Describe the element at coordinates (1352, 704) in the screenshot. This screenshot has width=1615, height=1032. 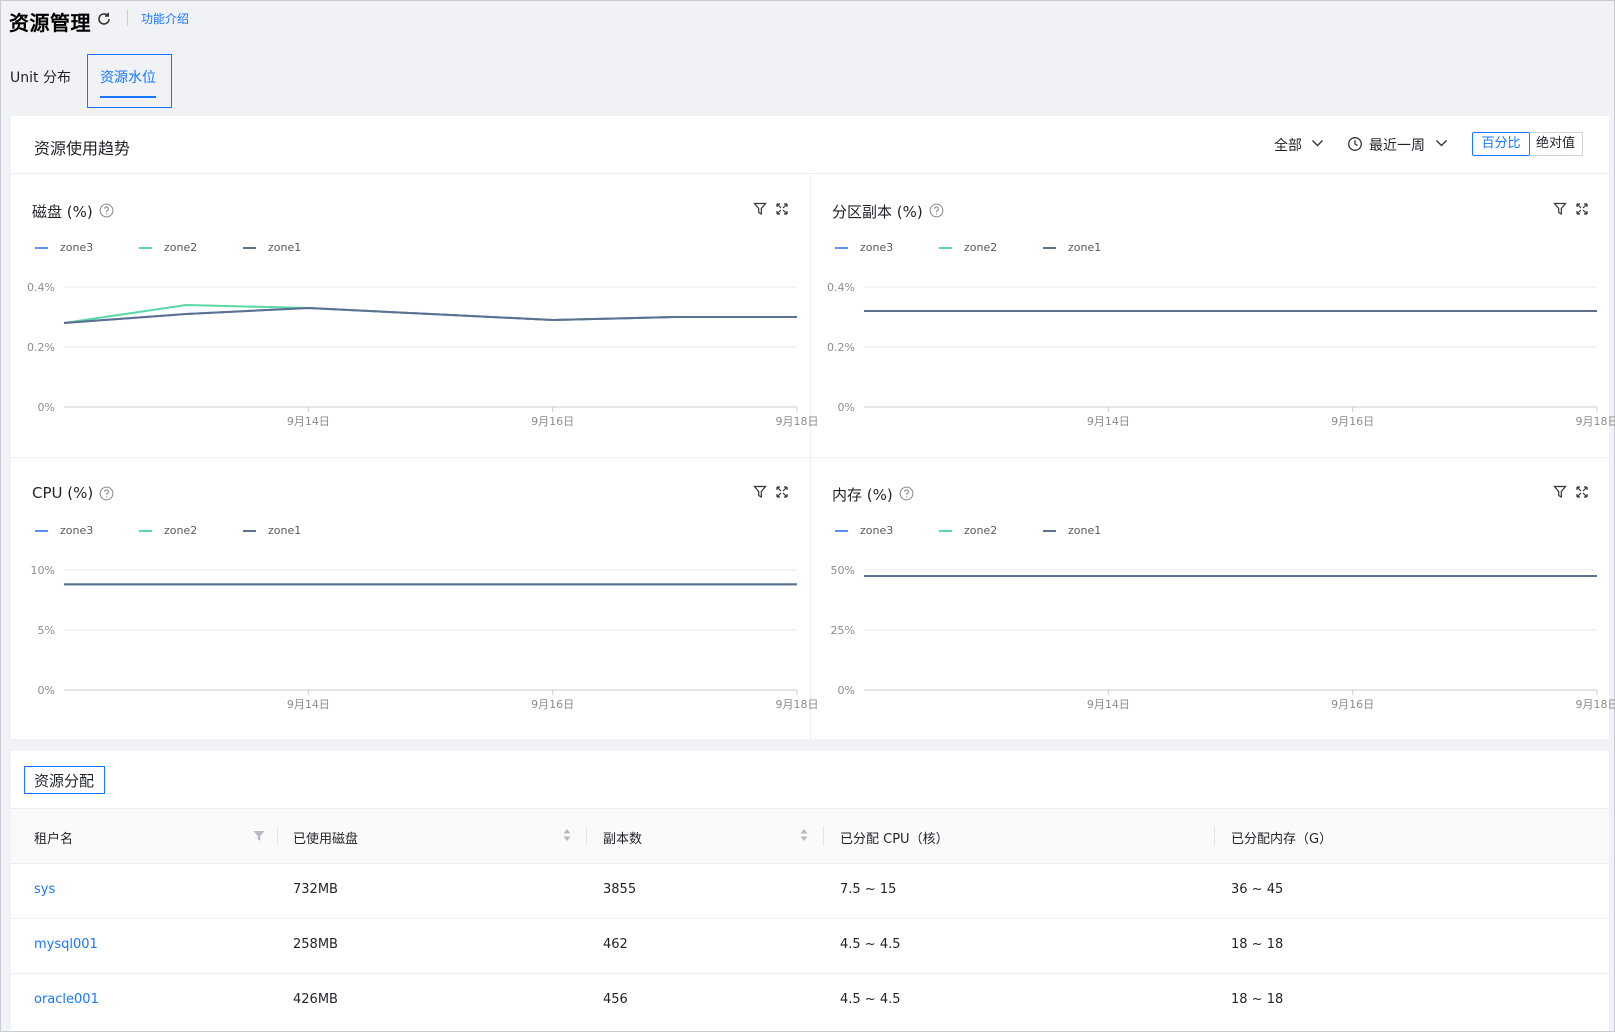
I see `x-tick-label: 9月16日` at that location.